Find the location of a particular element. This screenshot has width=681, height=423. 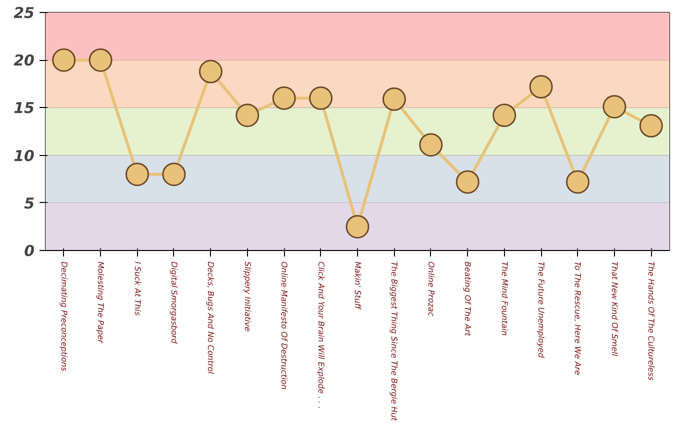

x-tick-label: The Future Unemployed is located at coordinates (541, 310).